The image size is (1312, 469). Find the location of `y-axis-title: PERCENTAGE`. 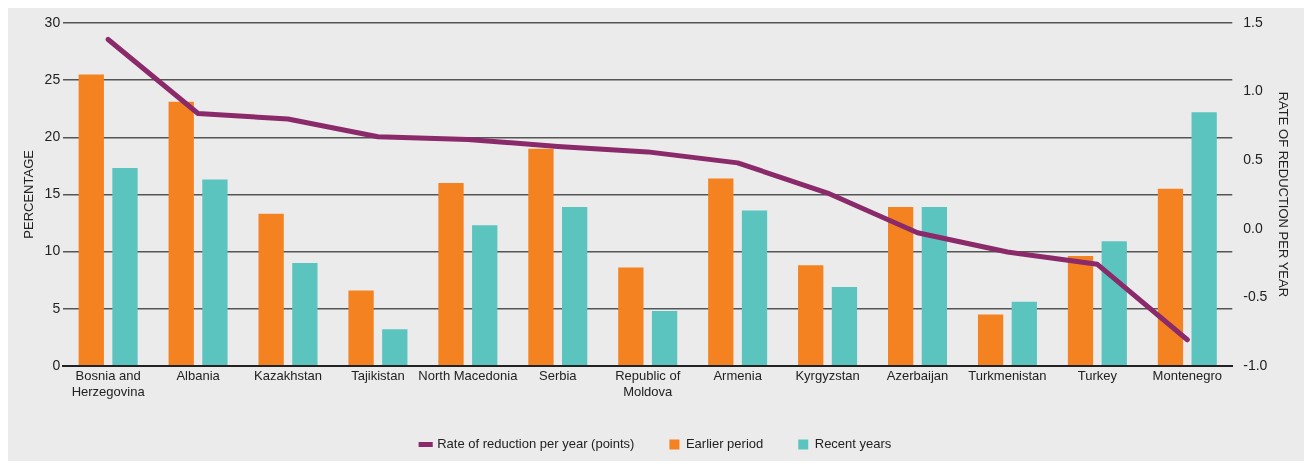

y-axis-title: PERCENTAGE is located at coordinates (29, 194).